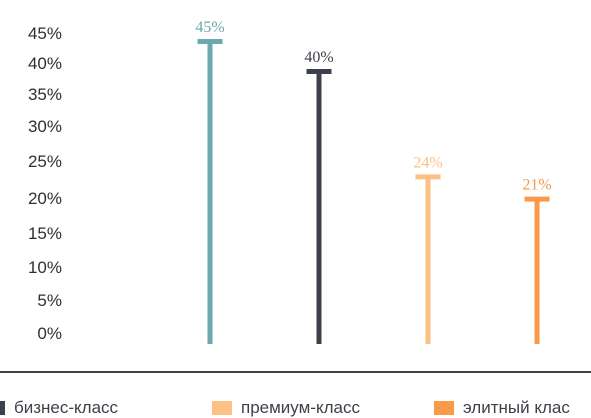  I want to click on legend-item-premium: премиум-класс, so click(286, 408).